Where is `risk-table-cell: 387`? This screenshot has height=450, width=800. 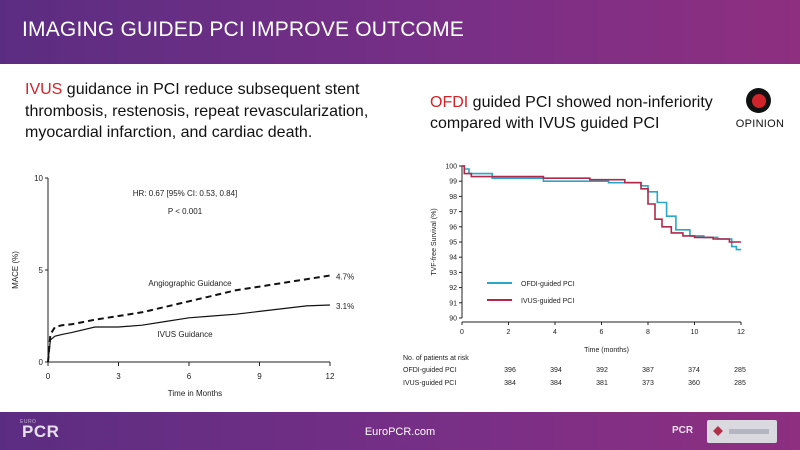 risk-table-cell: 387 is located at coordinates (648, 370).